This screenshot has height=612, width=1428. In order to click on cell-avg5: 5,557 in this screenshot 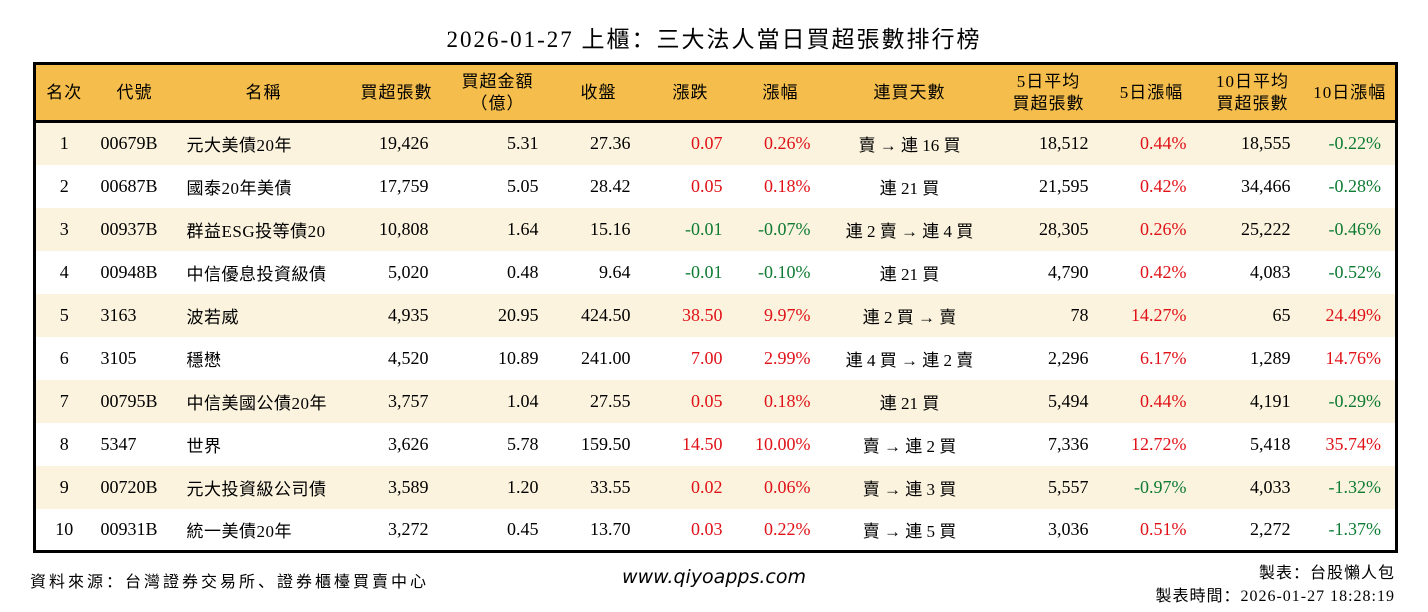, I will do `click(1068, 486)`.